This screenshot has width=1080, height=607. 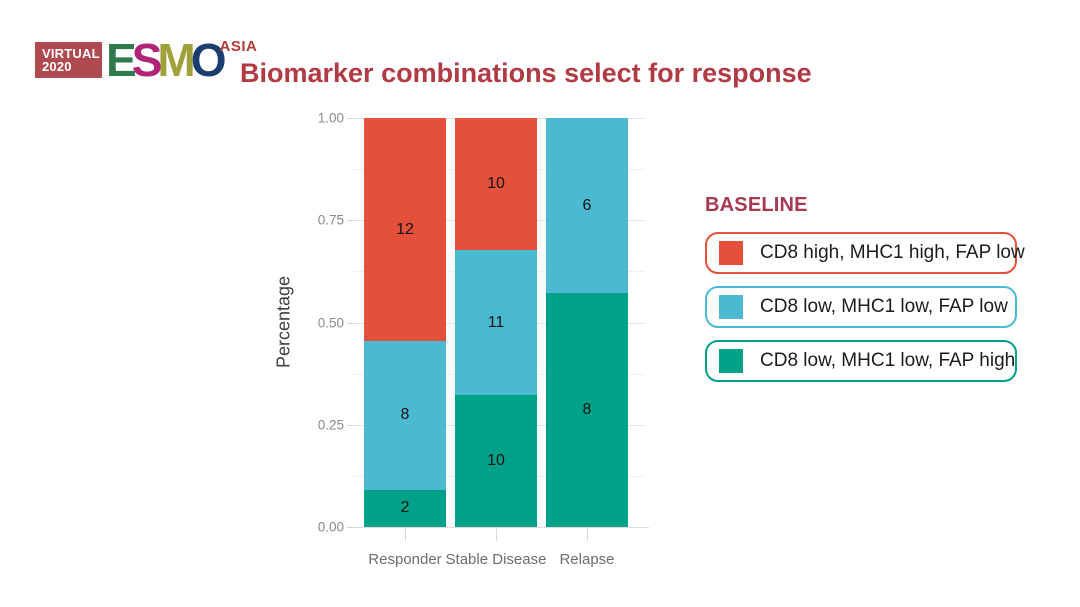 I want to click on x-category-label: Responder, so click(x=405, y=559).